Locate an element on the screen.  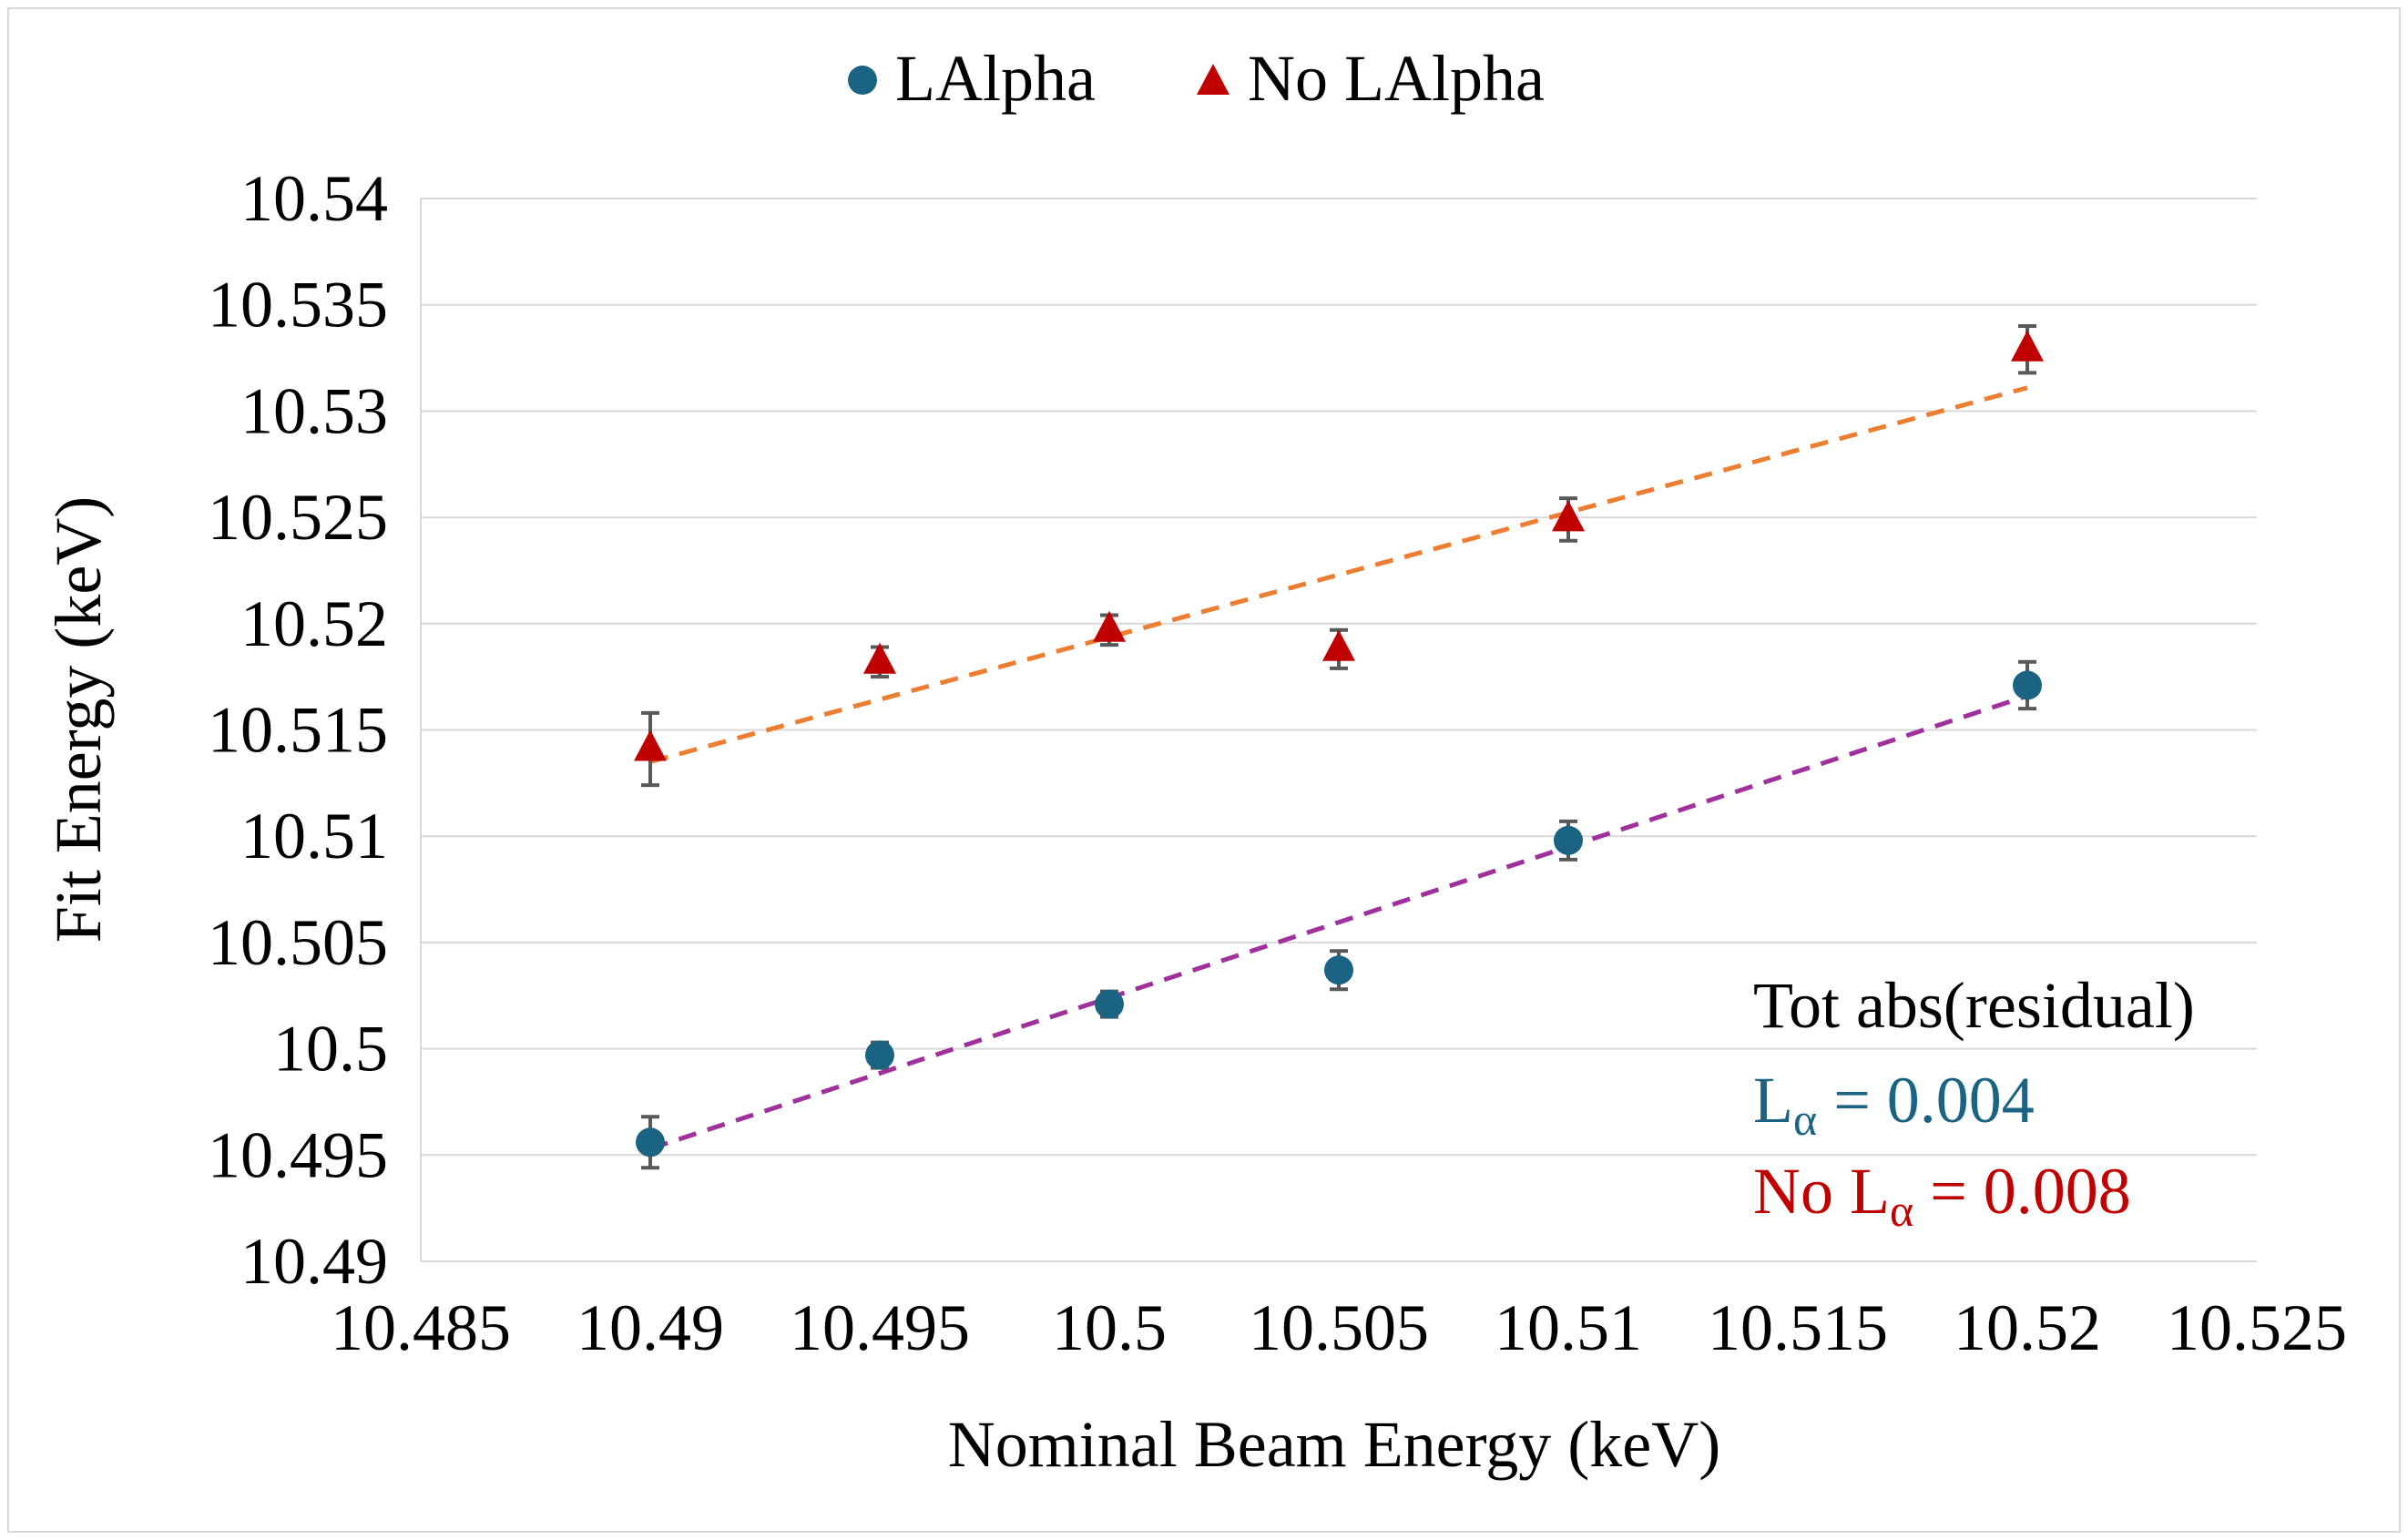
legend-marker-no-lalpha is located at coordinates (1213, 79).